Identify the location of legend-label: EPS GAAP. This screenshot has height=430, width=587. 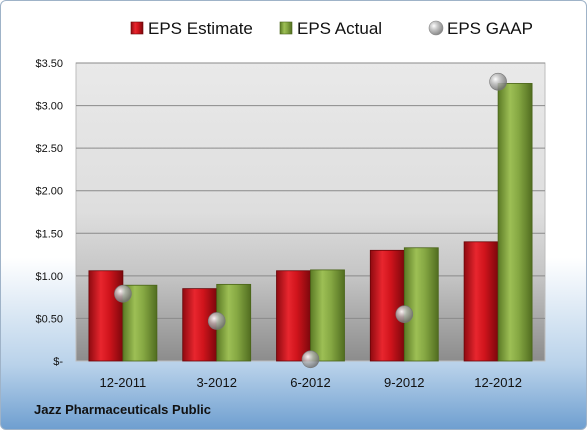
(490, 28).